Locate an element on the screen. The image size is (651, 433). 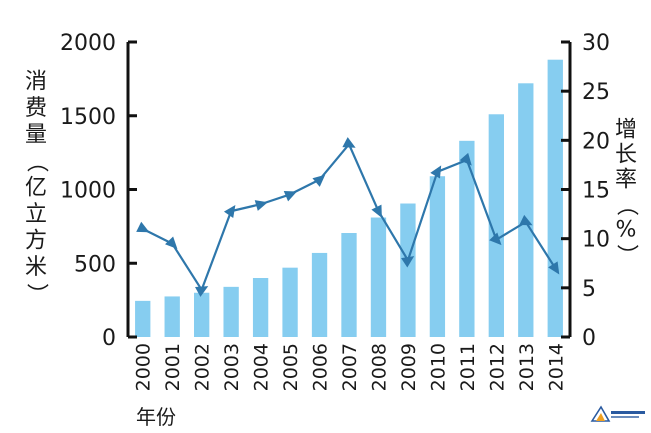
bar-2011 is located at coordinates (467, 238).